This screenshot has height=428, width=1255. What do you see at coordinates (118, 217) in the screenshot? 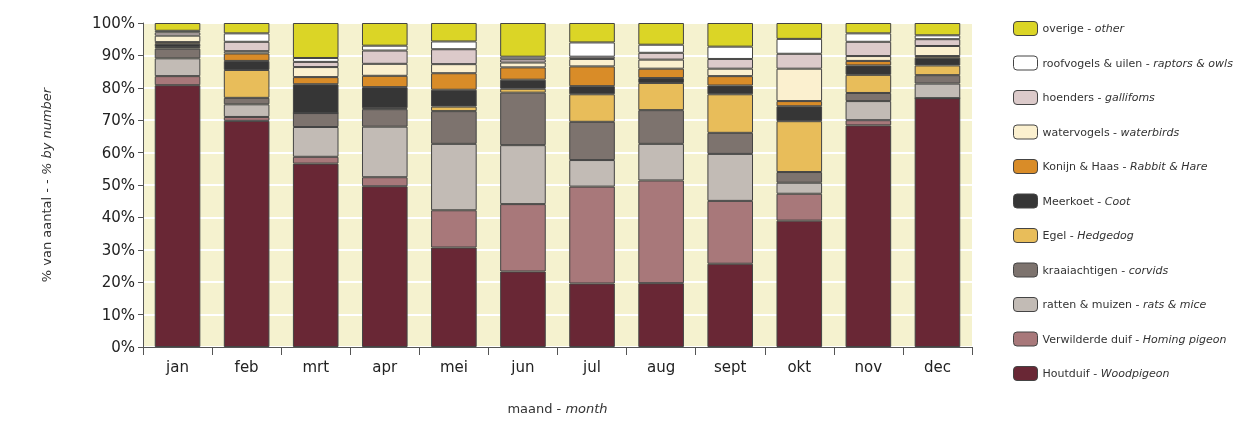
I see `y-tick-label: 40%` at bounding box center [118, 217].